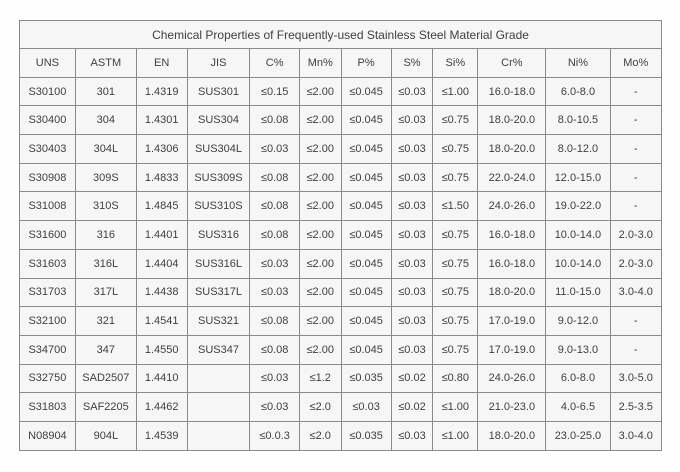 This screenshot has width=680, height=472. What do you see at coordinates (105, 349) in the screenshot?
I see `table-cell: 347` at bounding box center [105, 349].